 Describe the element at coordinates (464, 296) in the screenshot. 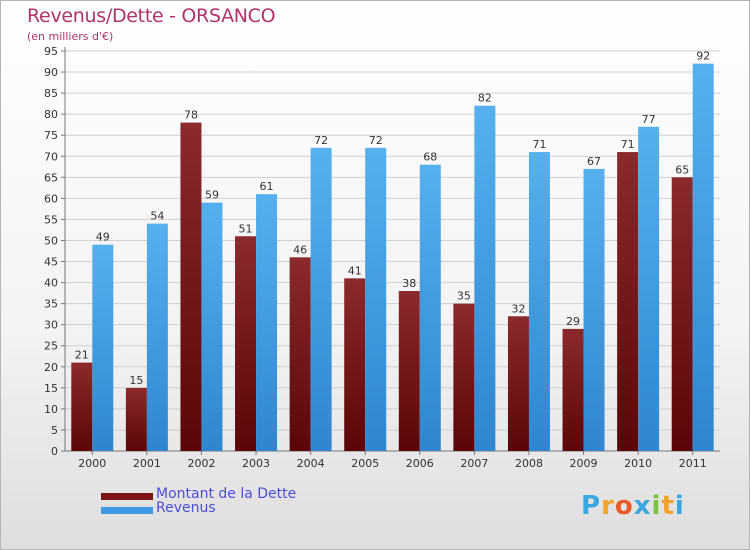

I see `data-label-dette: 35` at that location.